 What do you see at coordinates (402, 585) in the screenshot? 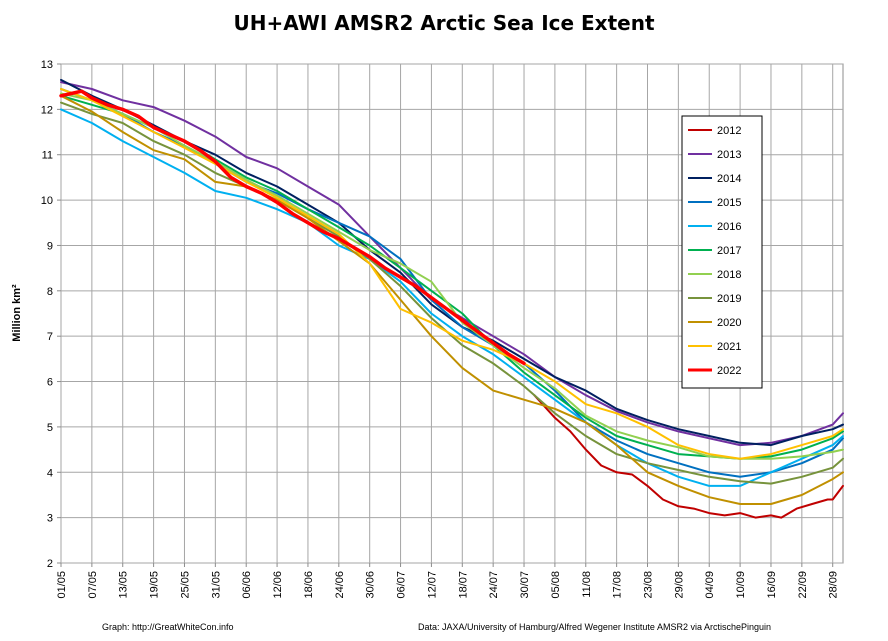
I see `x-tick-label: 06/07` at bounding box center [402, 585].